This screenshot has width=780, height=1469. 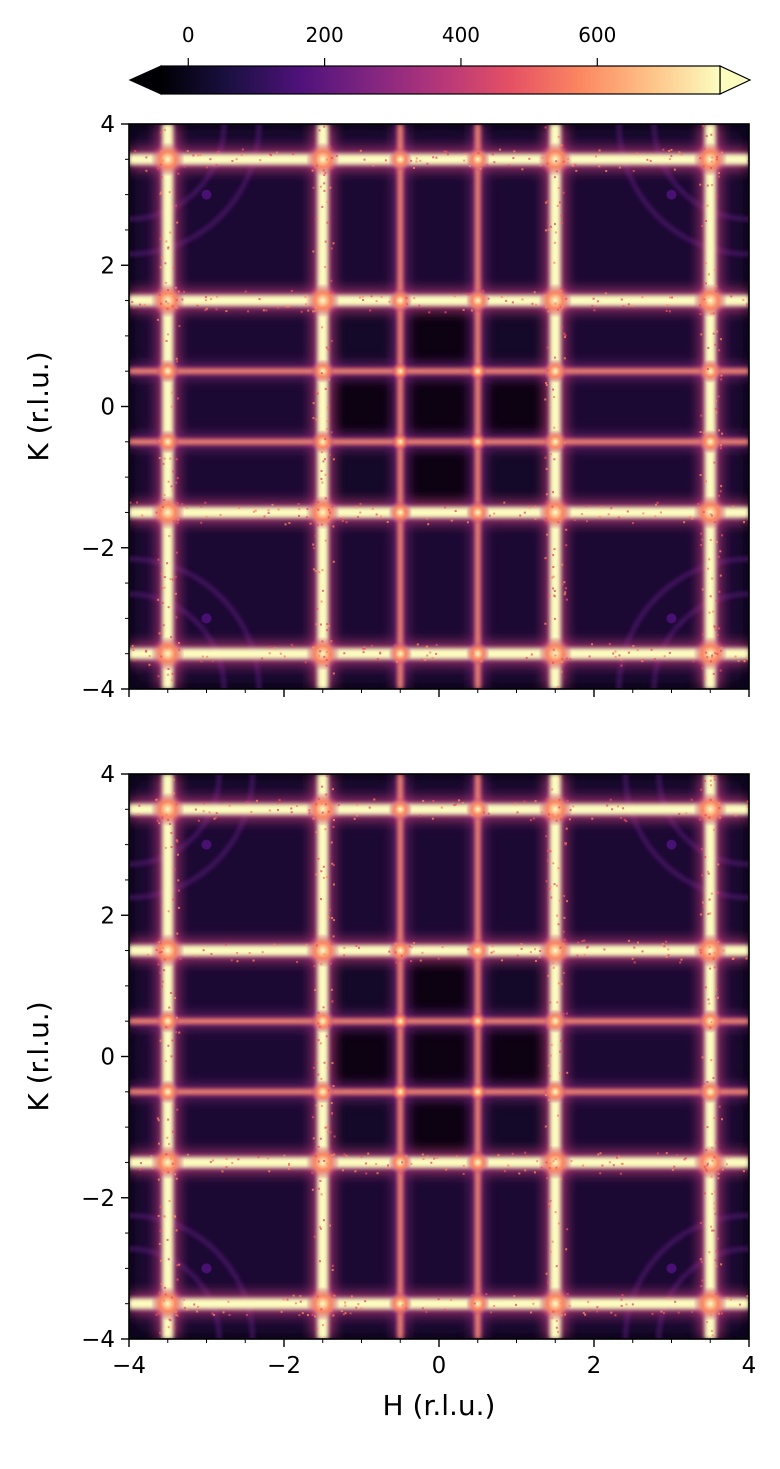 What do you see at coordinates (555, 512) in the screenshot?
I see `intersection-spot` at bounding box center [555, 512].